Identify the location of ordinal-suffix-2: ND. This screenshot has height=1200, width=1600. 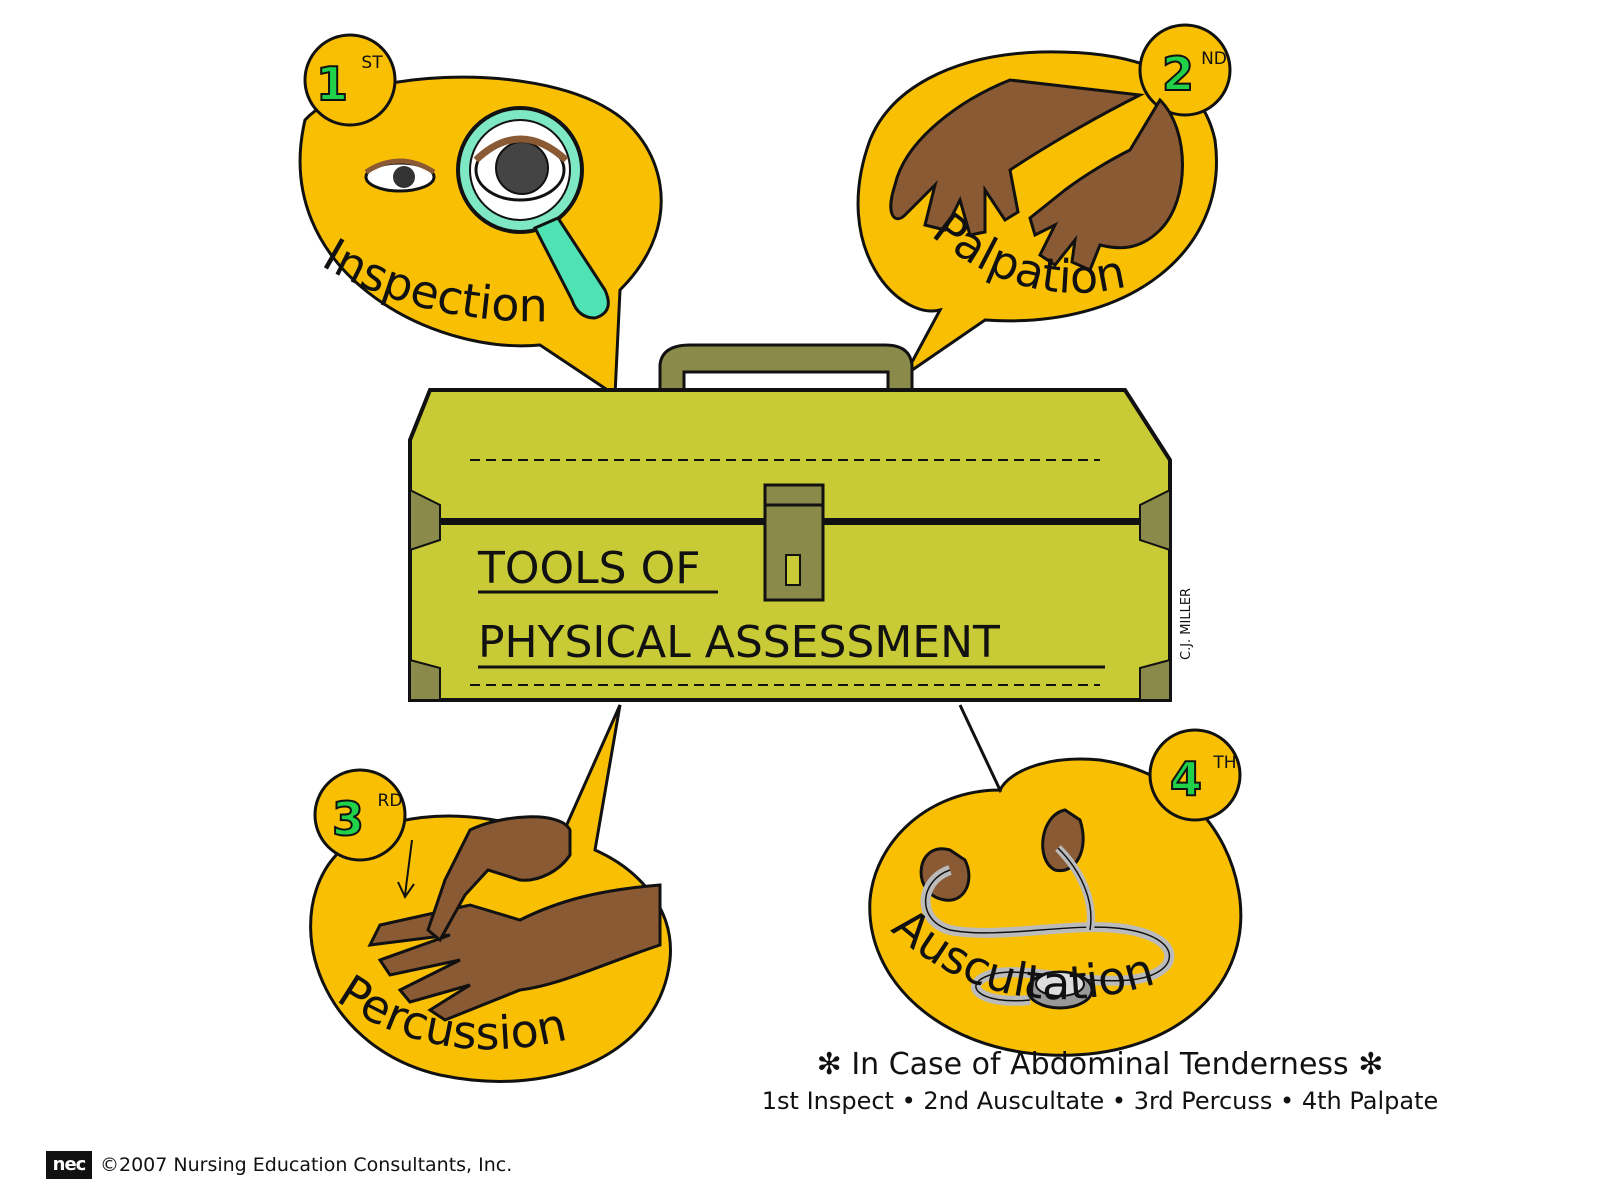
(1214, 59).